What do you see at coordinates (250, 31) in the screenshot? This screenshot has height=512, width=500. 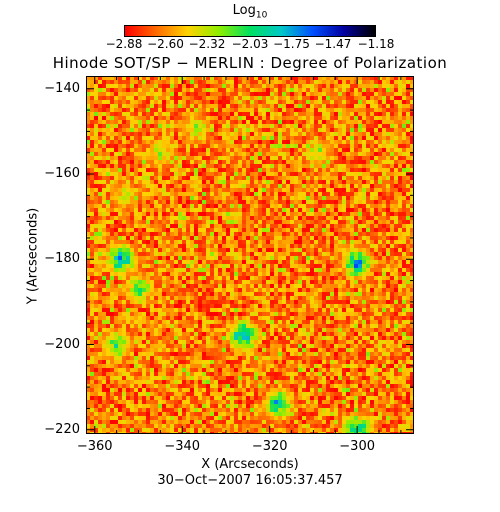 I see `colorbar` at bounding box center [250, 31].